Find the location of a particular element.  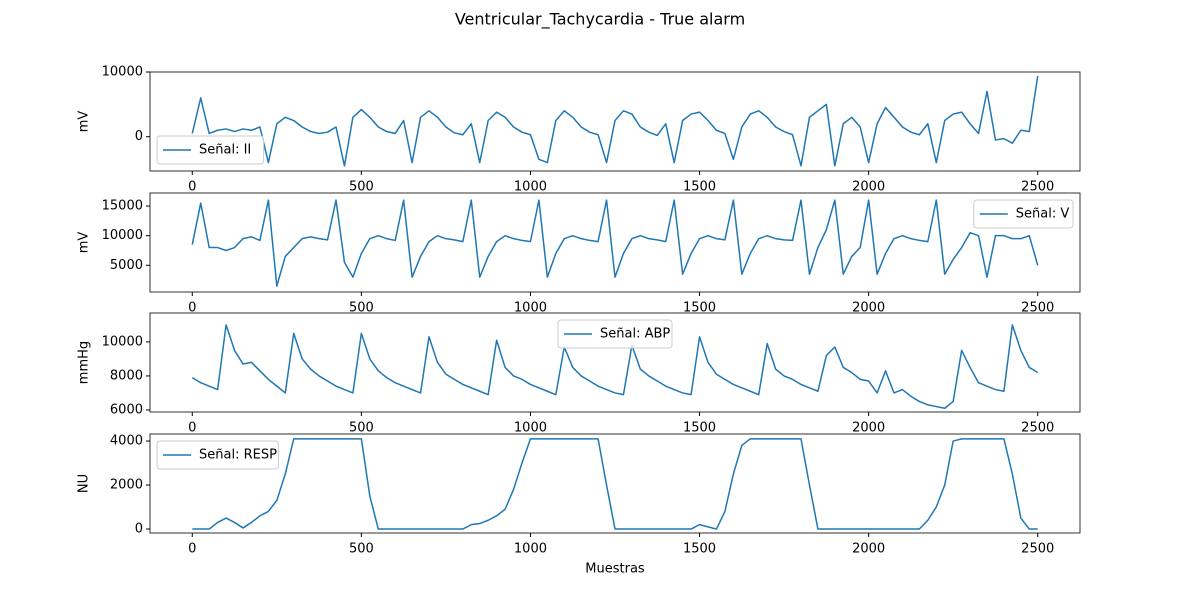

figure-title: Ventricular_Tachycardia - True alarm is located at coordinates (600, 20).